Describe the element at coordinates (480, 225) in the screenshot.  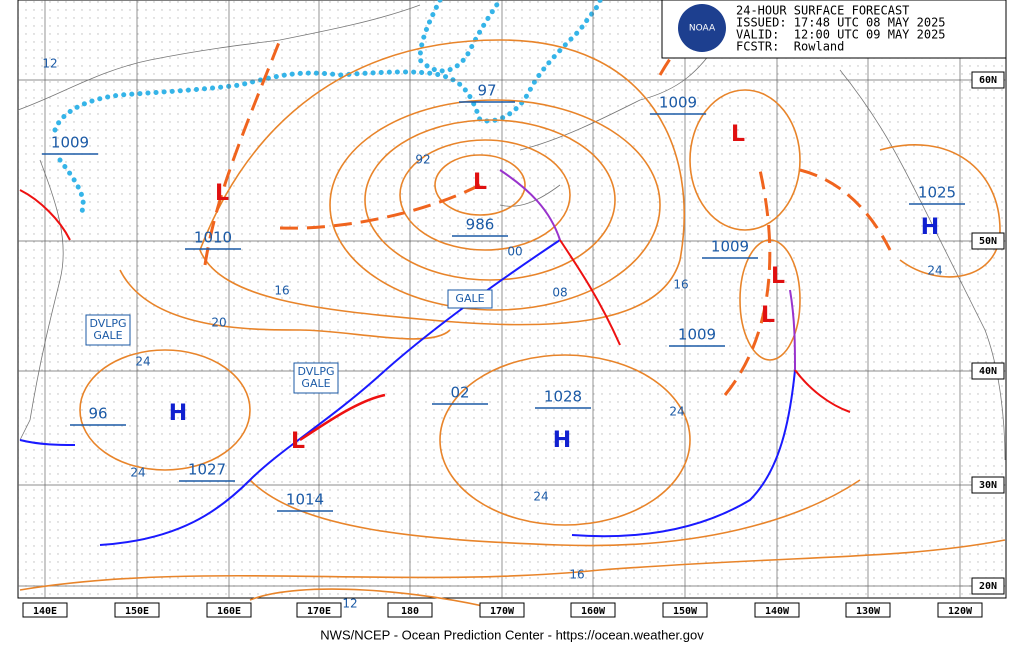
I see `pressure-label: 986` at that location.